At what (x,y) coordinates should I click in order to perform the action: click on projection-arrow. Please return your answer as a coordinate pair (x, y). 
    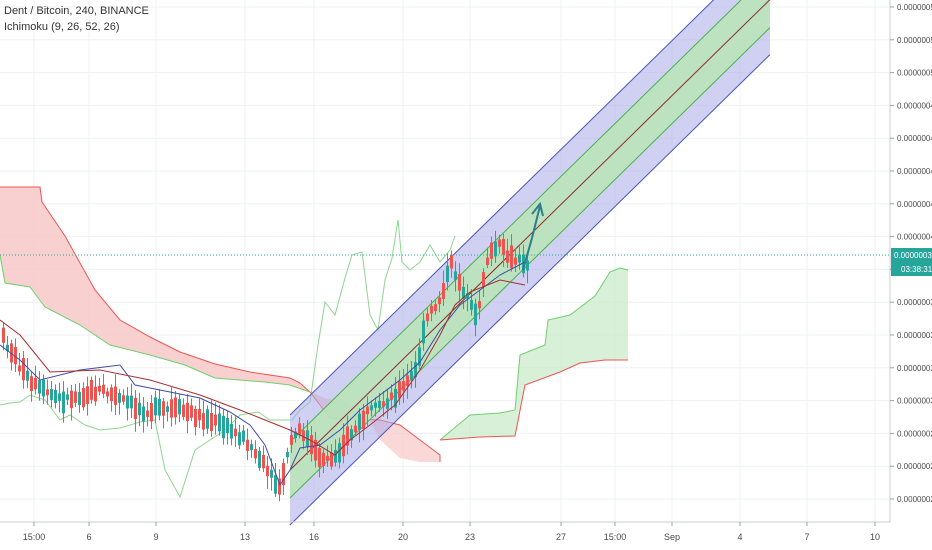
    Looking at the image, I should click on (531, 238).